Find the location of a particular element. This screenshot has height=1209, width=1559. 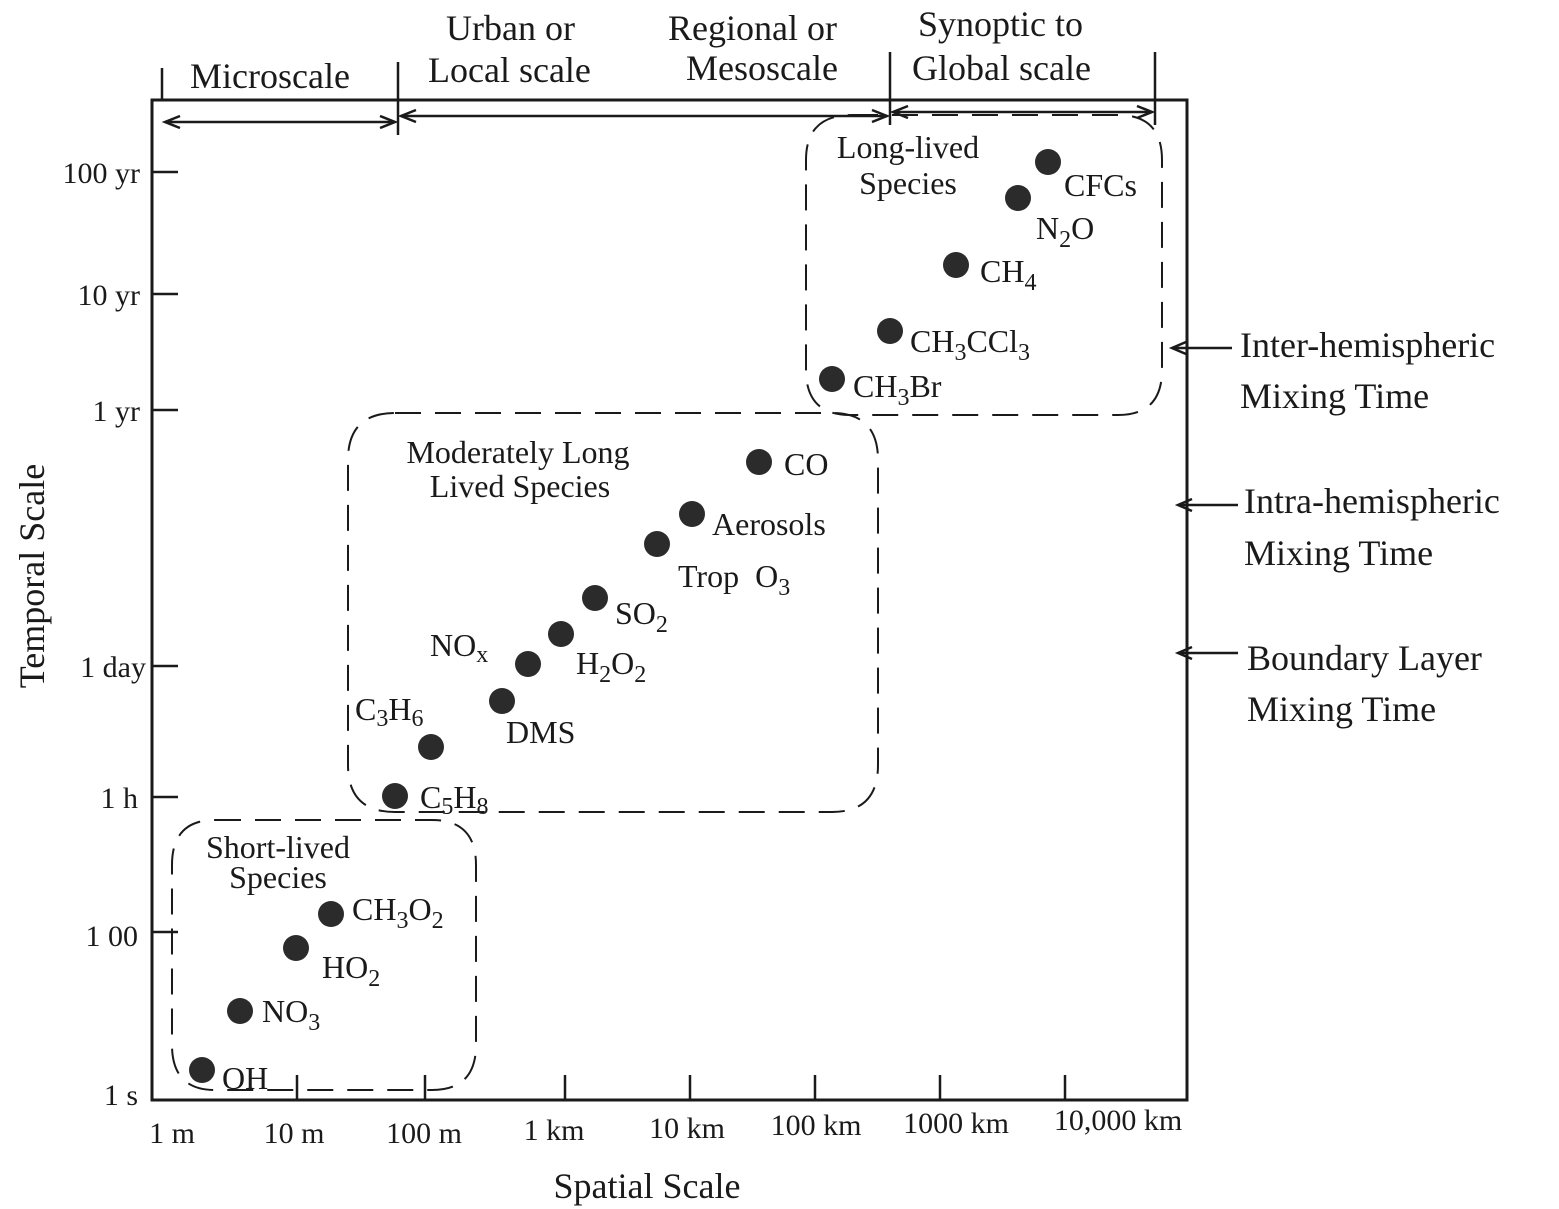

y-tick-label: 1 s is located at coordinates (121, 1095).